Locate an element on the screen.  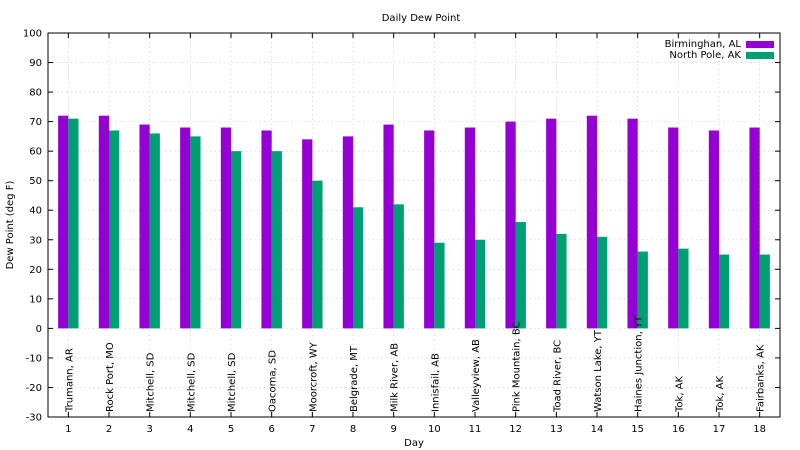
legend-label: North Pole, AK is located at coordinates (705, 55).